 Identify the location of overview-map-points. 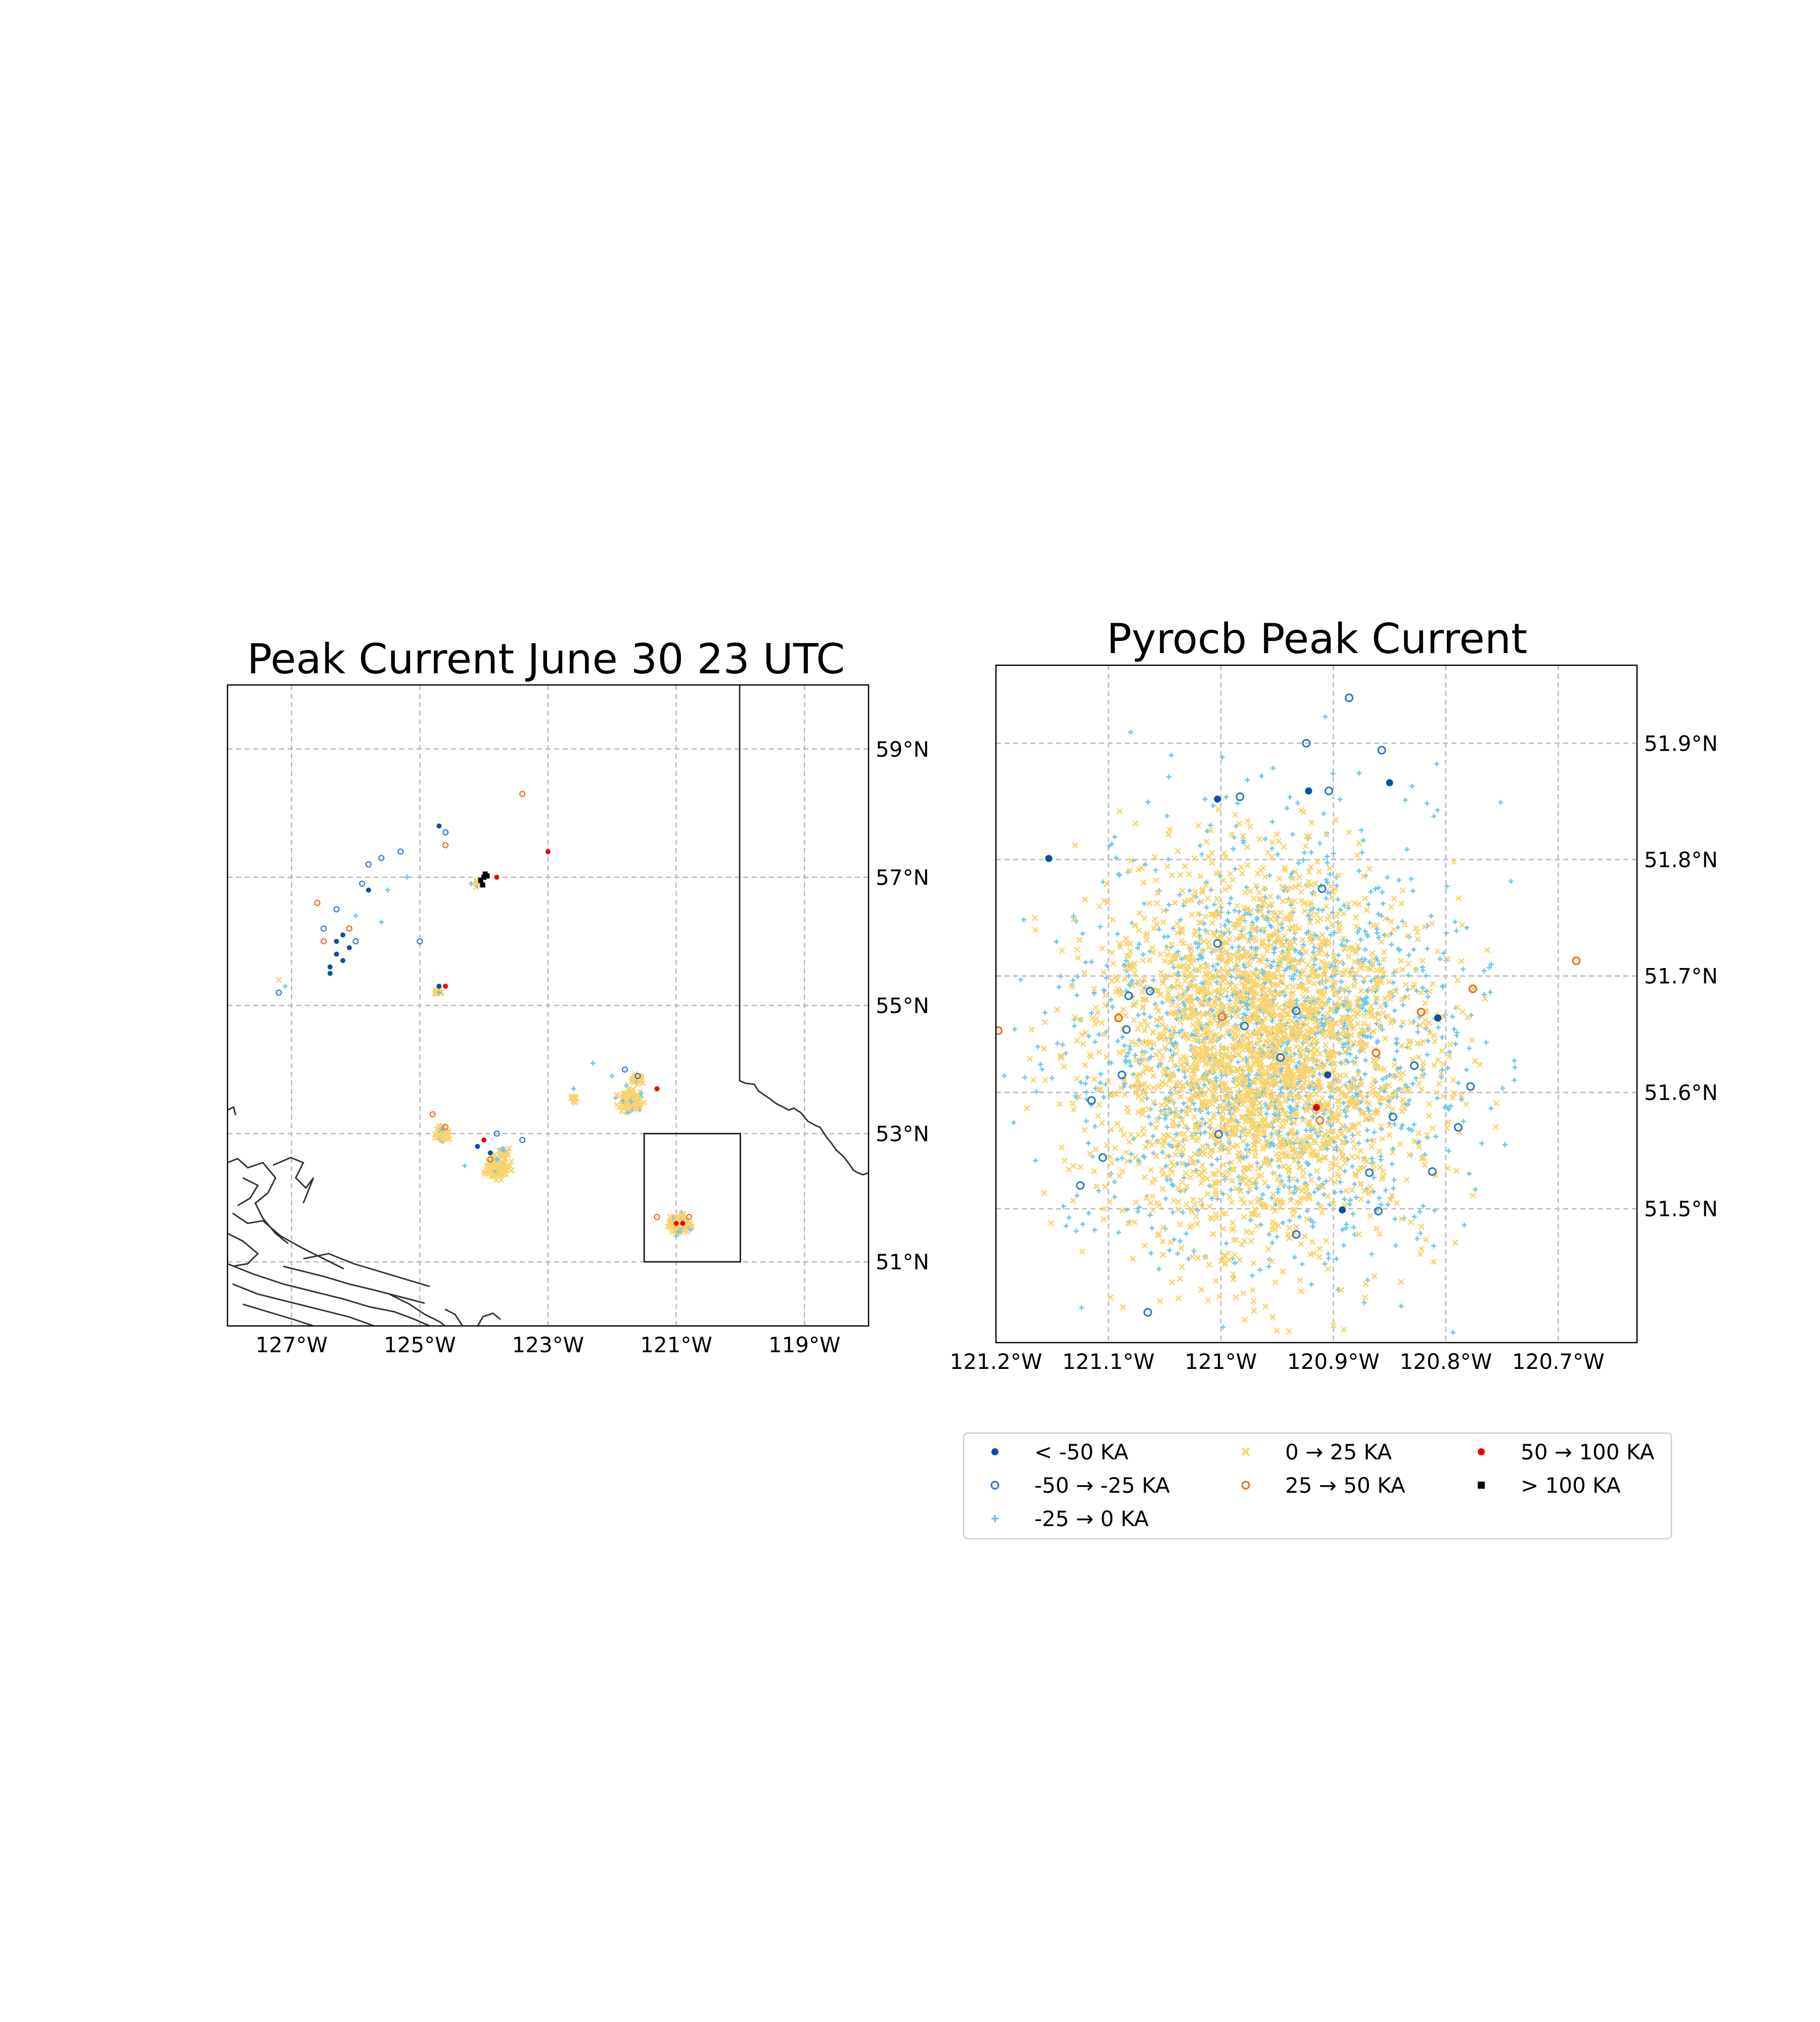
(484, 1015).